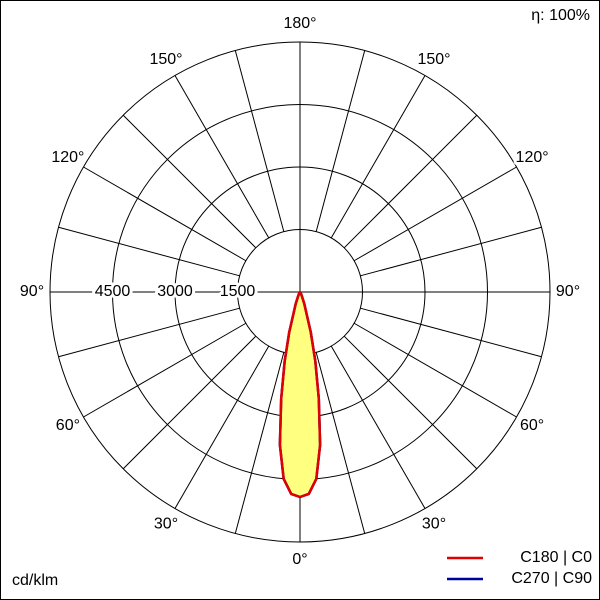 The image size is (600, 600). Describe the element at coordinates (175, 291) in the screenshot. I see `r-tick-label: 3000` at that location.